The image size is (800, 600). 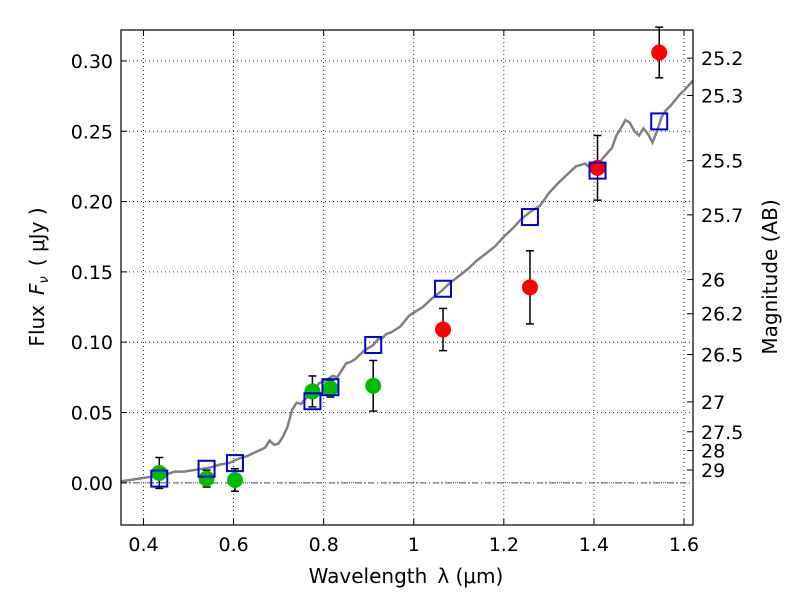 I want to click on x-tick-label: 0.8, so click(x=324, y=545).